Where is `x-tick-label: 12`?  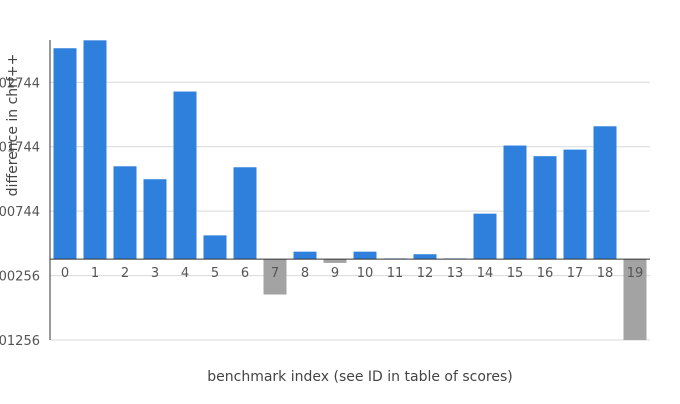 x-tick-label: 12 is located at coordinates (425, 273).